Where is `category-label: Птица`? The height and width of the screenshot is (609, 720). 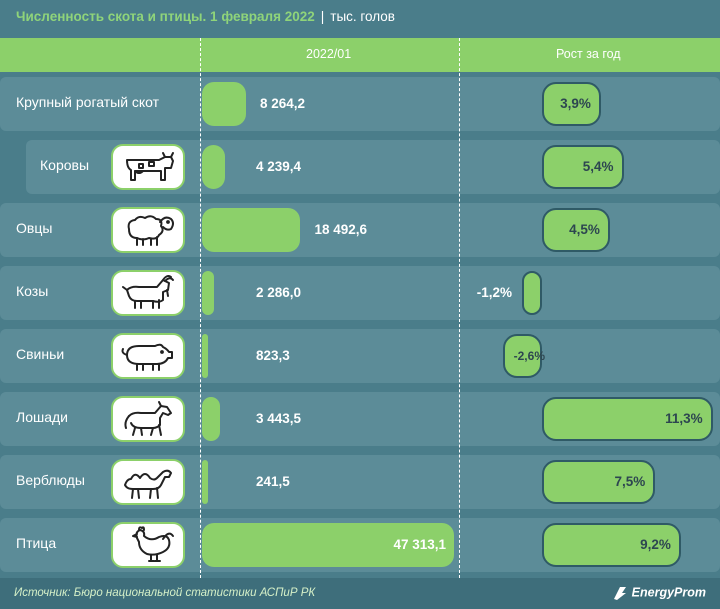
category-label: Птица is located at coordinates (36, 543).